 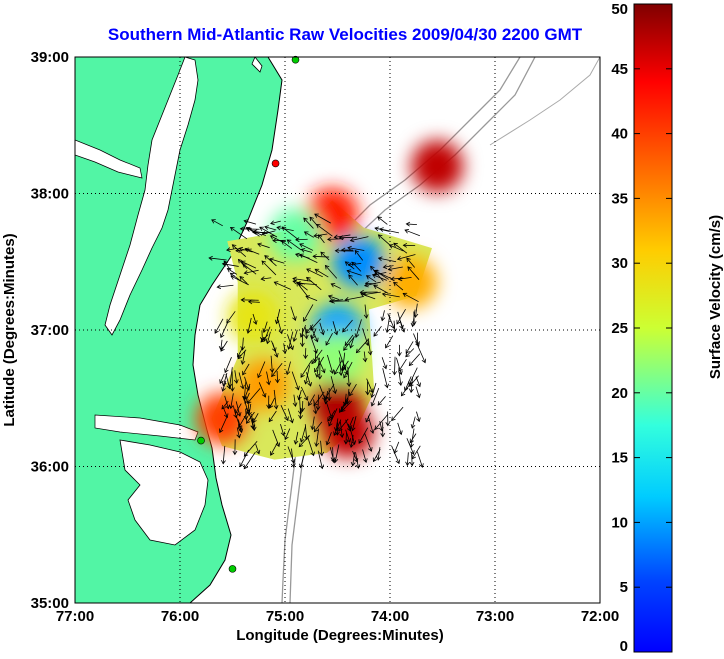 What do you see at coordinates (317, 341) in the screenshot?
I see `velocity-arrows` at bounding box center [317, 341].